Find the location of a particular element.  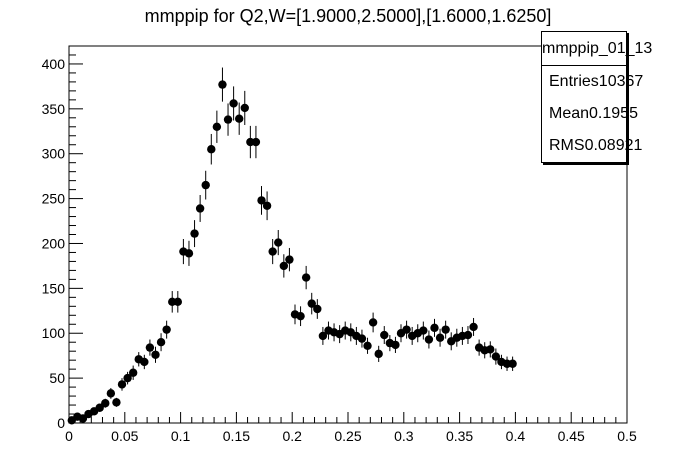

stats-mean-value: 0.1955 is located at coordinates (613, 113).